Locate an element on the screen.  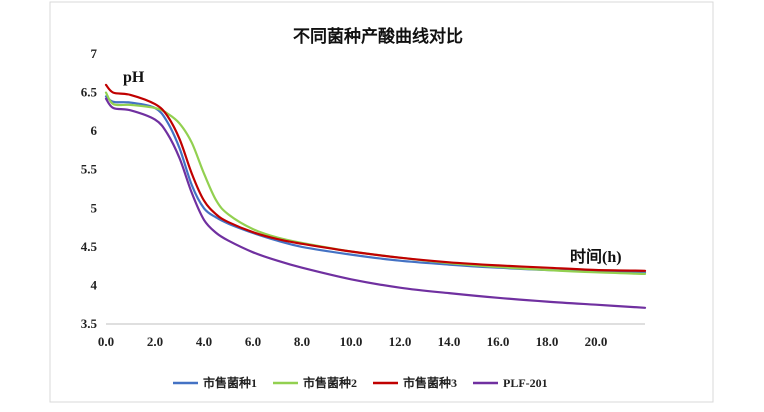
y-tick-label: 5.5 is located at coordinates (89, 169).